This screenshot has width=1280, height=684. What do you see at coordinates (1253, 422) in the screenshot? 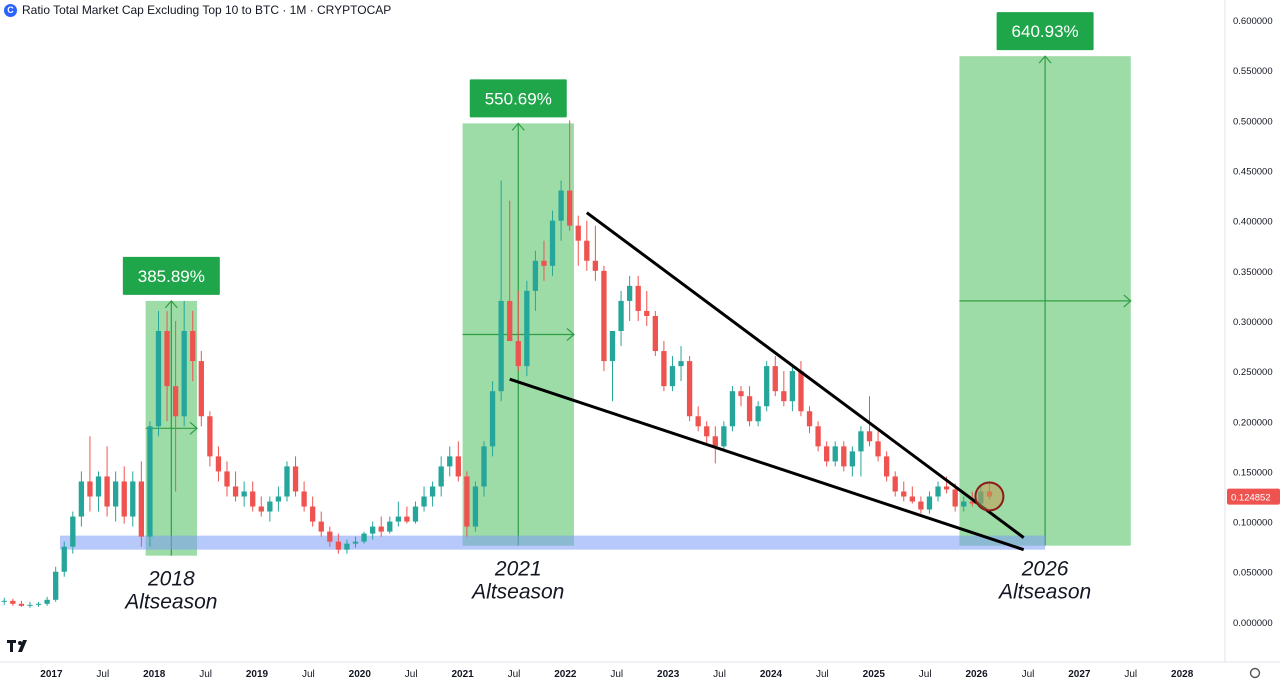
I see `y-tick-label: 0.200000` at bounding box center [1253, 422].